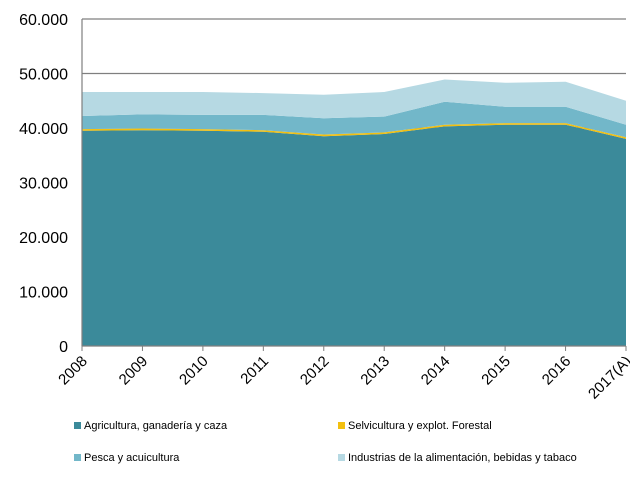 The image size is (630, 486). What do you see at coordinates (420, 426) in the screenshot?
I see `legend-label: Selvicultura y explot. Forestal` at bounding box center [420, 426].